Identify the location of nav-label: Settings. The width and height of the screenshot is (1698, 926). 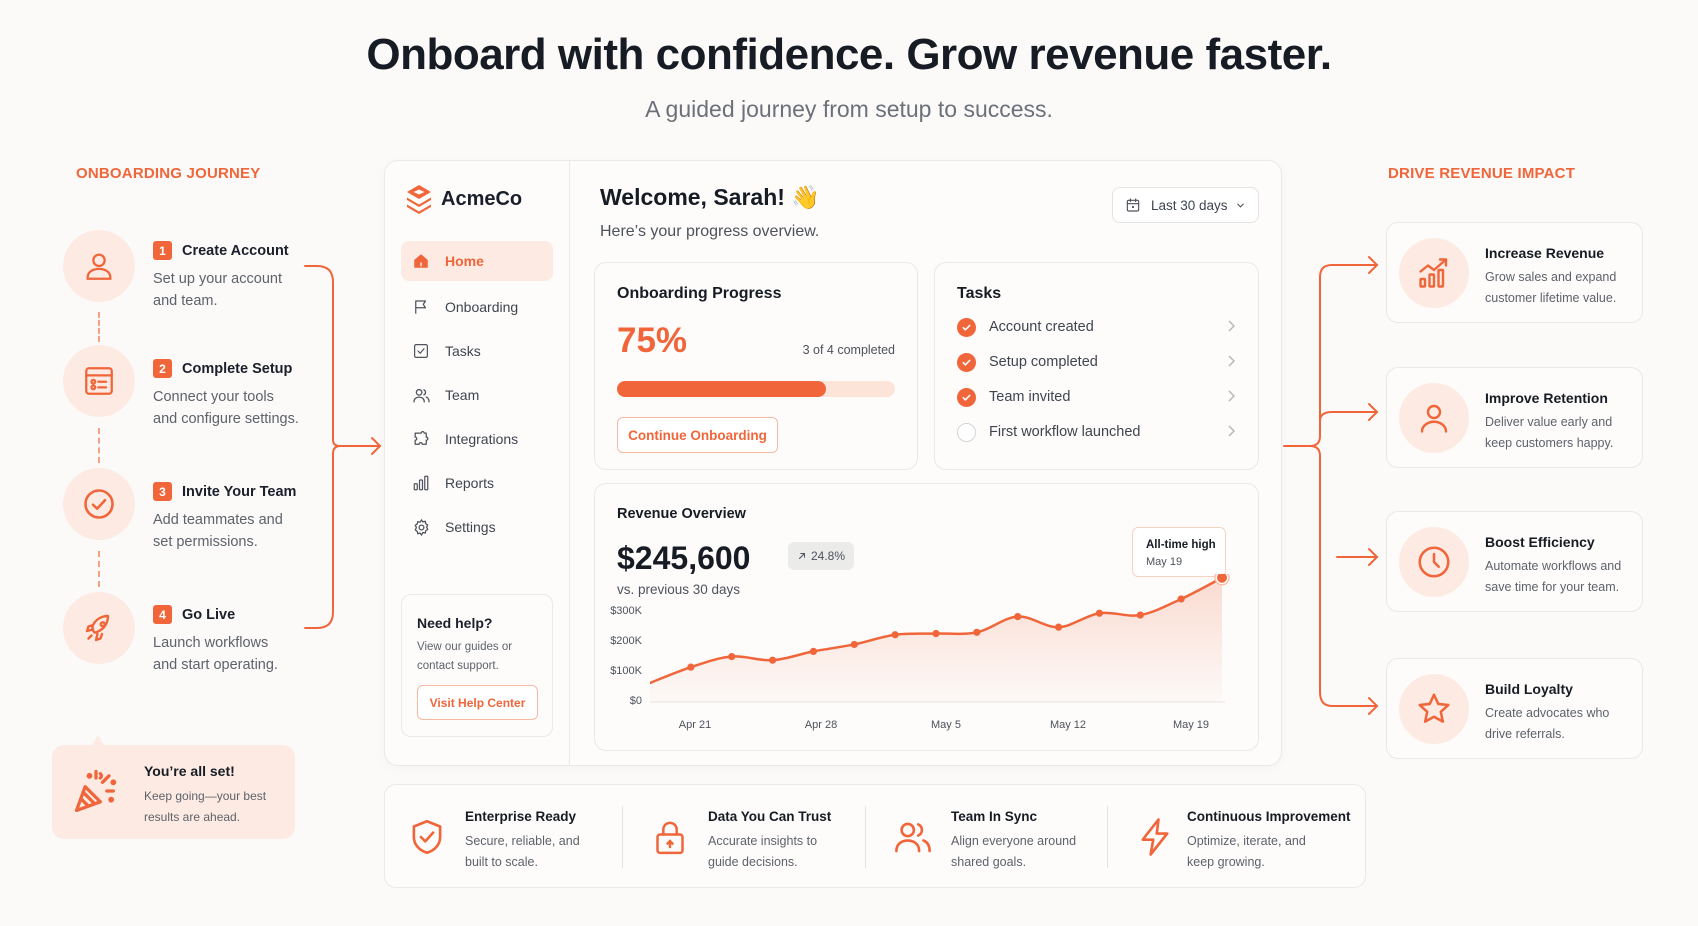
(470, 527).